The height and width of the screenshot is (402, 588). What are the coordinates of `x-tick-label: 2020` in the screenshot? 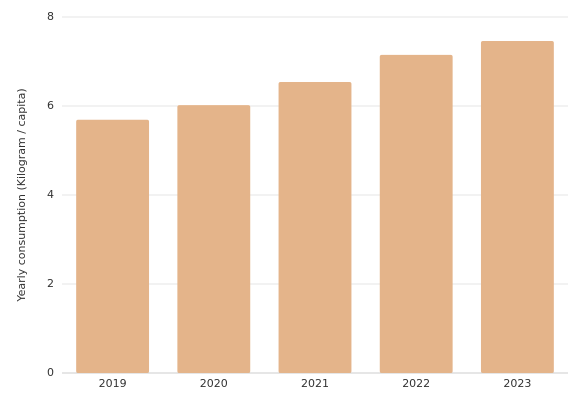 It's located at (214, 383).